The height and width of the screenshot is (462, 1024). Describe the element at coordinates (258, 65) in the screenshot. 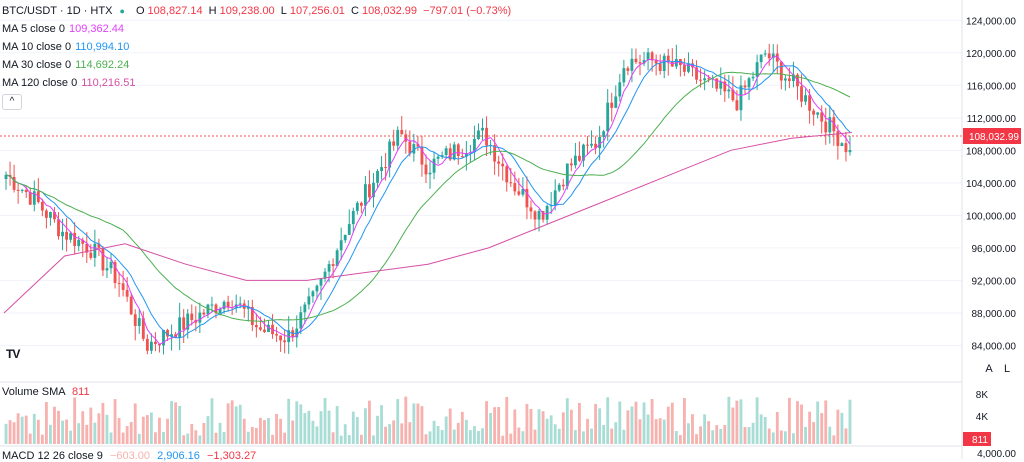

I see `ma30-row: MA 30 close 0 114,692.24` at that location.